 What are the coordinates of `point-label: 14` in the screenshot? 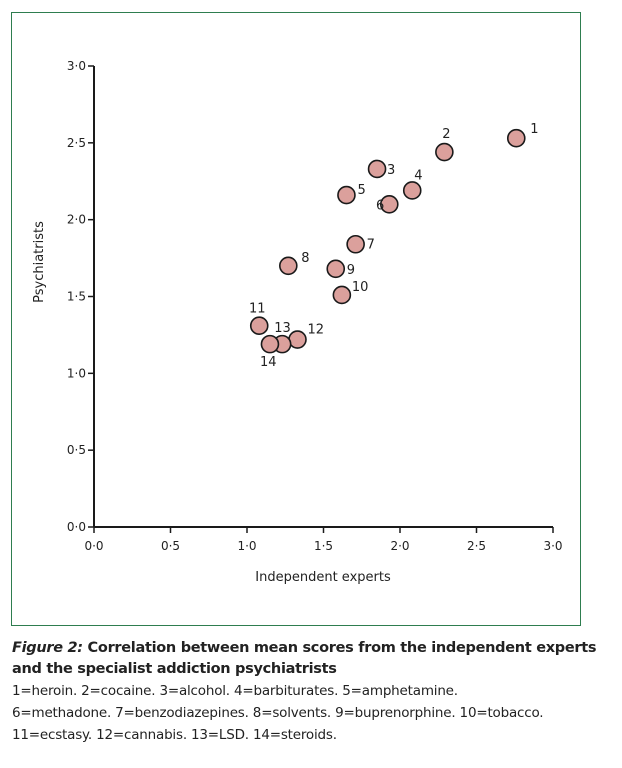 It's located at (268, 362).